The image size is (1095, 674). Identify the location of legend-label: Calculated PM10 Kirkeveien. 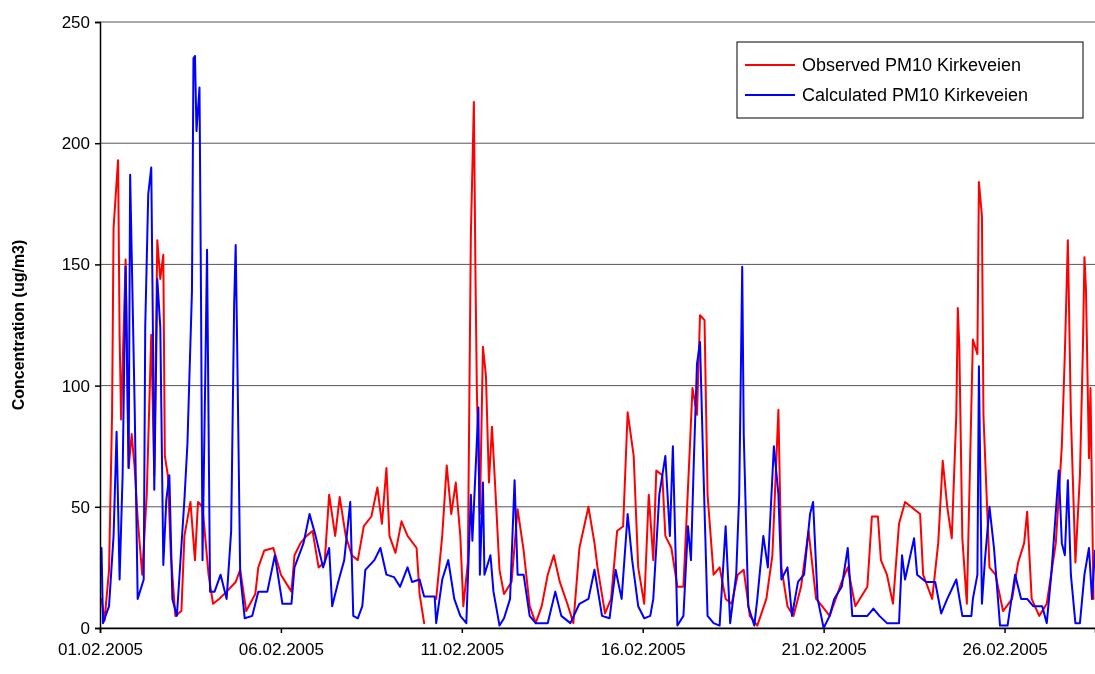
(915, 95).